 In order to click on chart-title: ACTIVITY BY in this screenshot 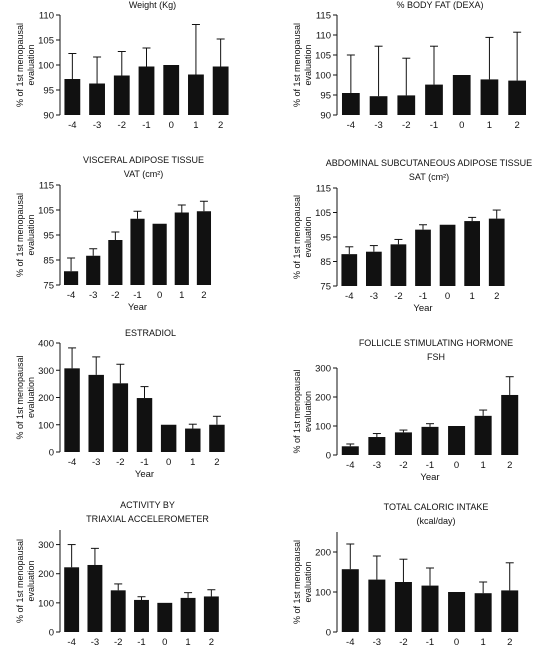, I will do `click(147, 505)`.